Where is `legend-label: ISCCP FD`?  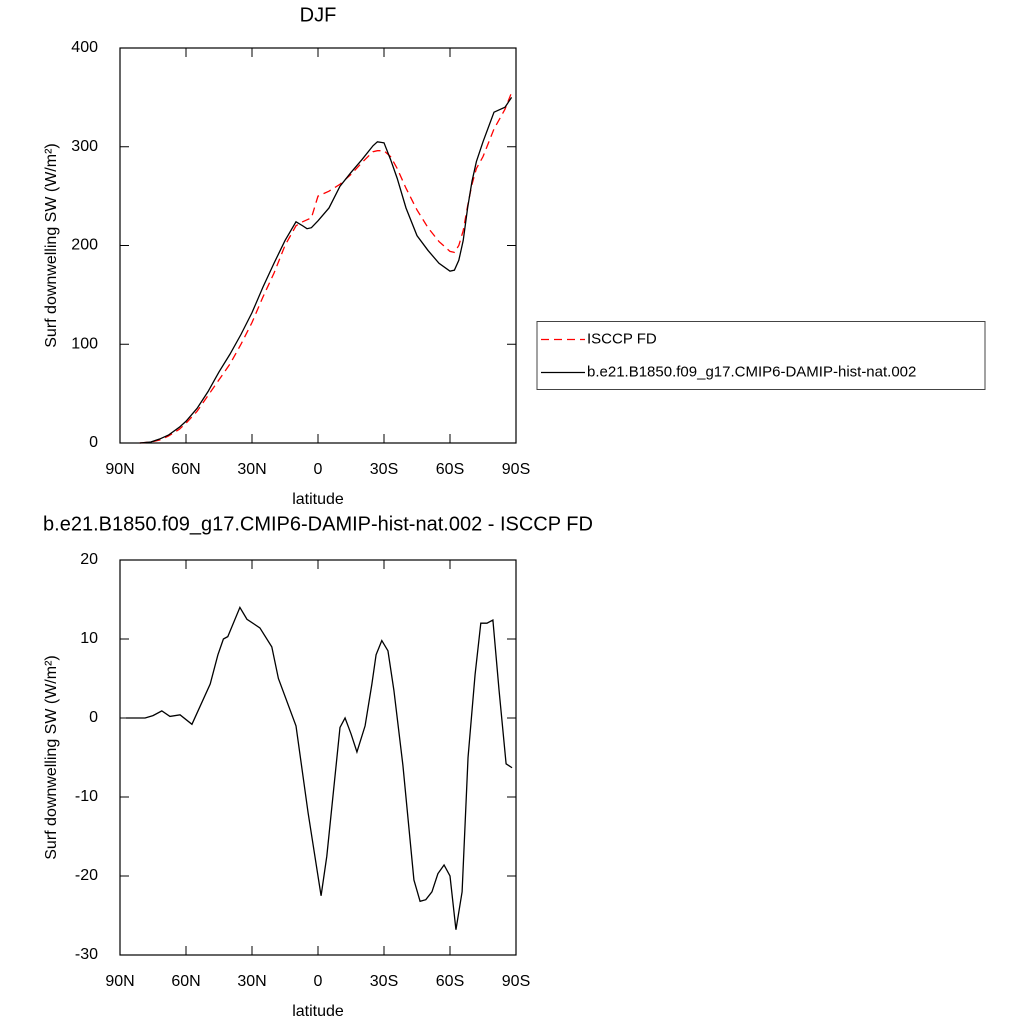
legend-label: ISCCP FD is located at coordinates (622, 338).